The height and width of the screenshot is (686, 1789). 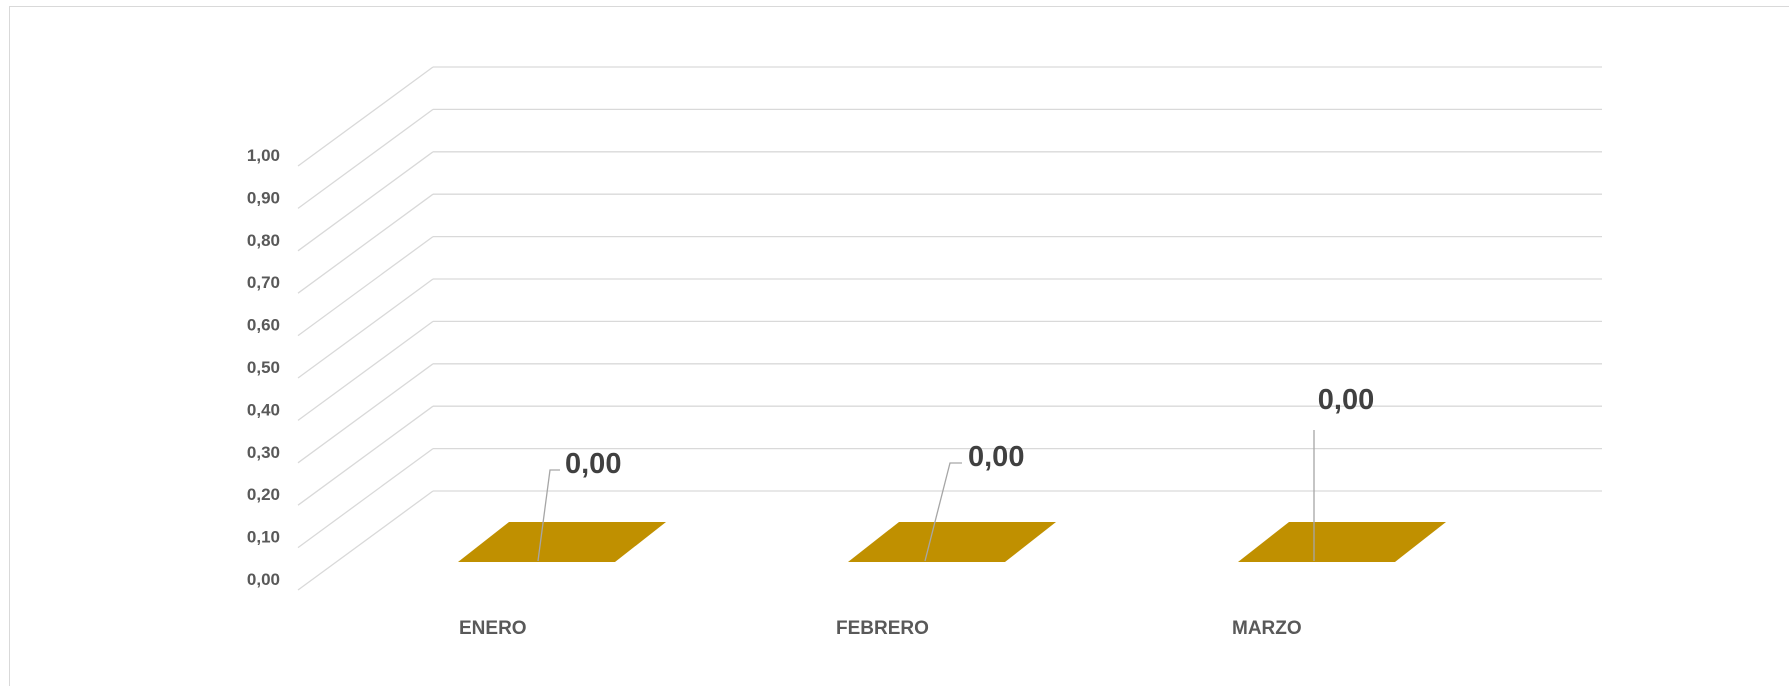 I want to click on leader-lines, so click(x=926, y=496).